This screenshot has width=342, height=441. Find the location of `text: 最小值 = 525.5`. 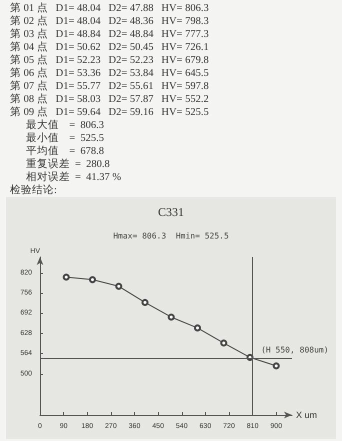

text: 最小值 = 525.5 is located at coordinates (65, 138).